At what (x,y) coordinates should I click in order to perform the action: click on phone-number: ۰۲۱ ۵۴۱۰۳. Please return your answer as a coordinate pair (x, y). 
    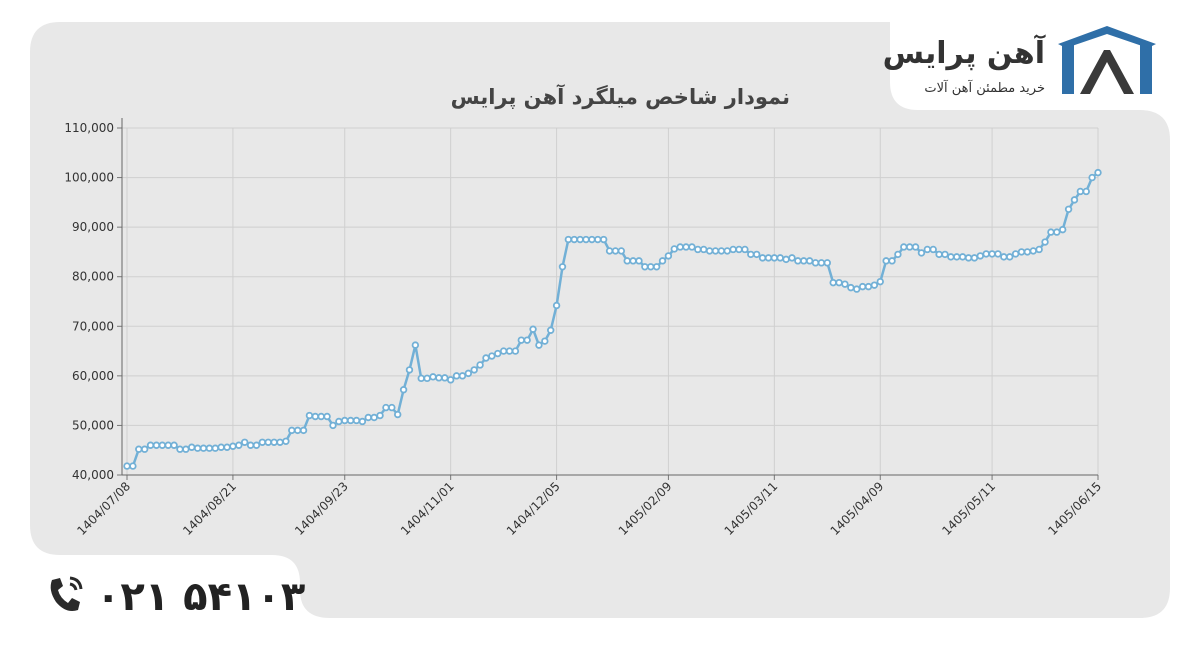
    Looking at the image, I should click on (200, 597).